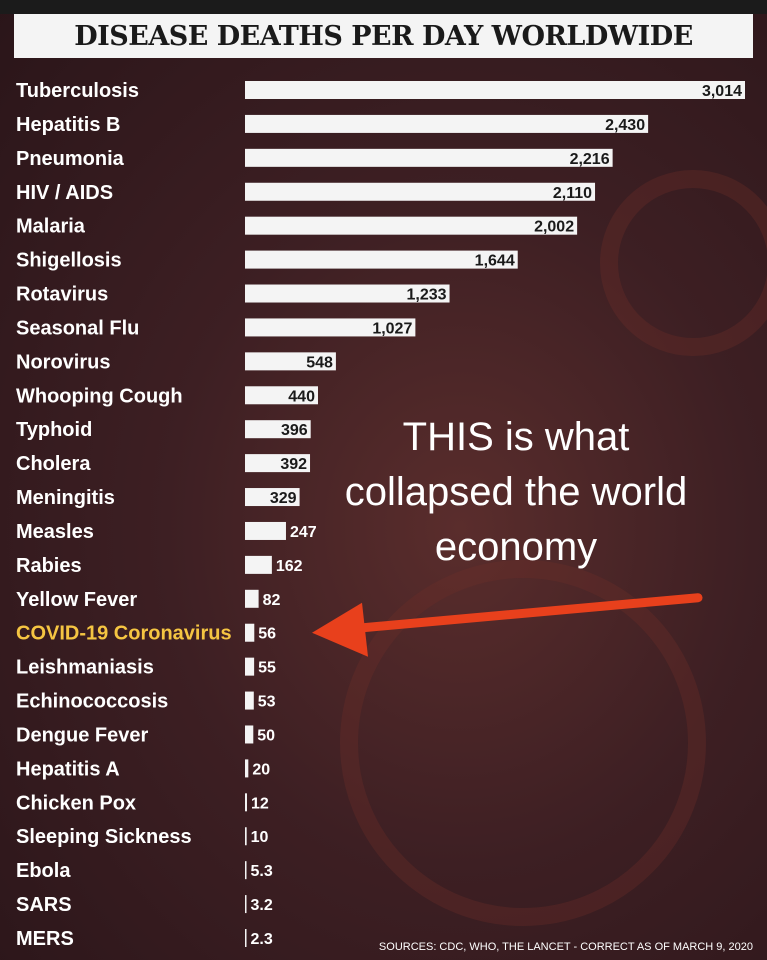 This screenshot has height=960, width=767. What do you see at coordinates (495, 90) in the screenshot?
I see `bar-tuberculosis` at bounding box center [495, 90].